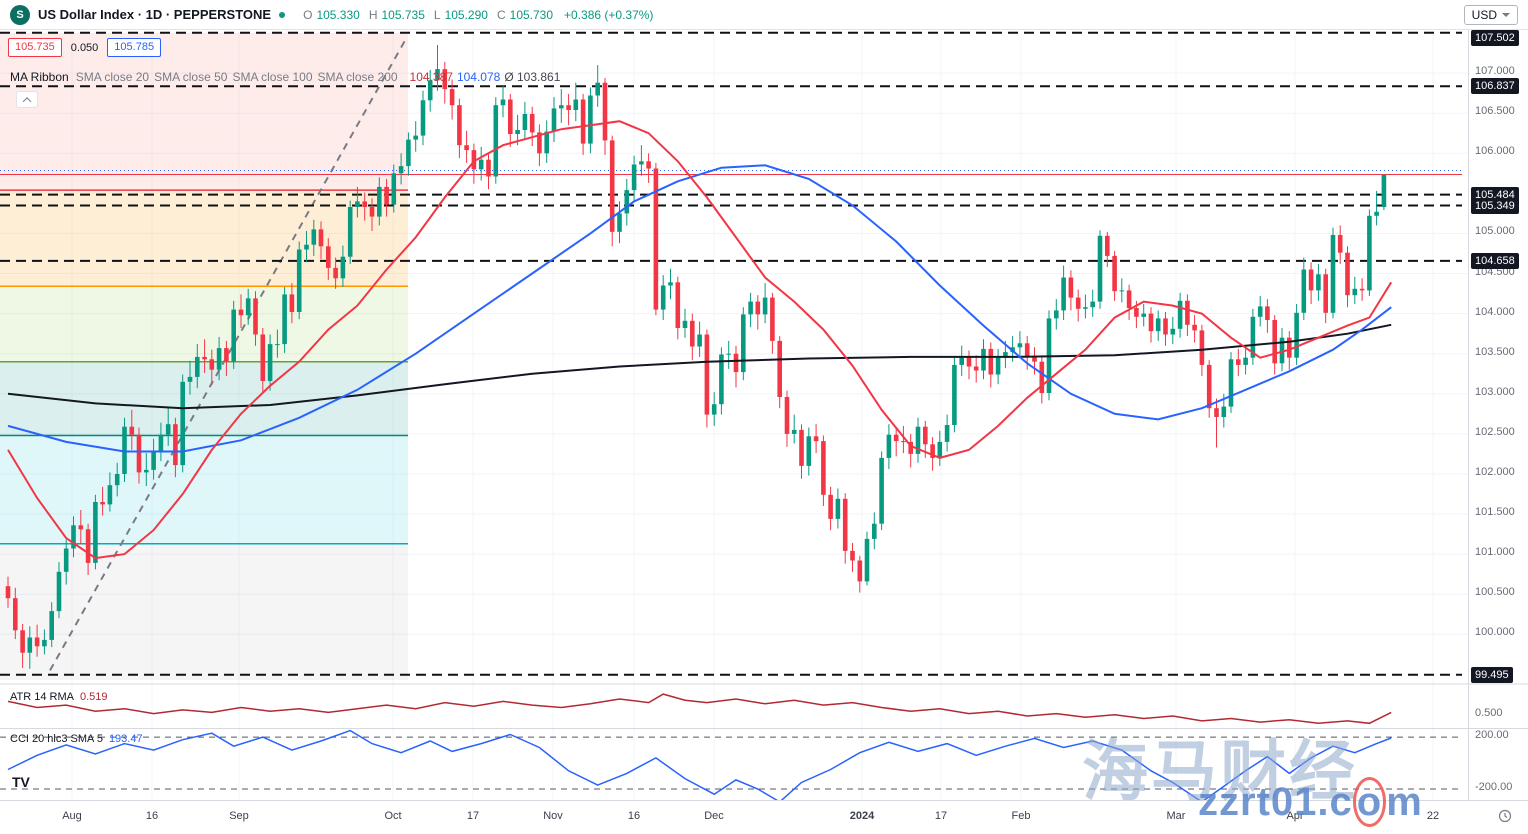  What do you see at coordinates (1495, 205) in the screenshot?
I see `price-level-badge: 105.349` at bounding box center [1495, 205].